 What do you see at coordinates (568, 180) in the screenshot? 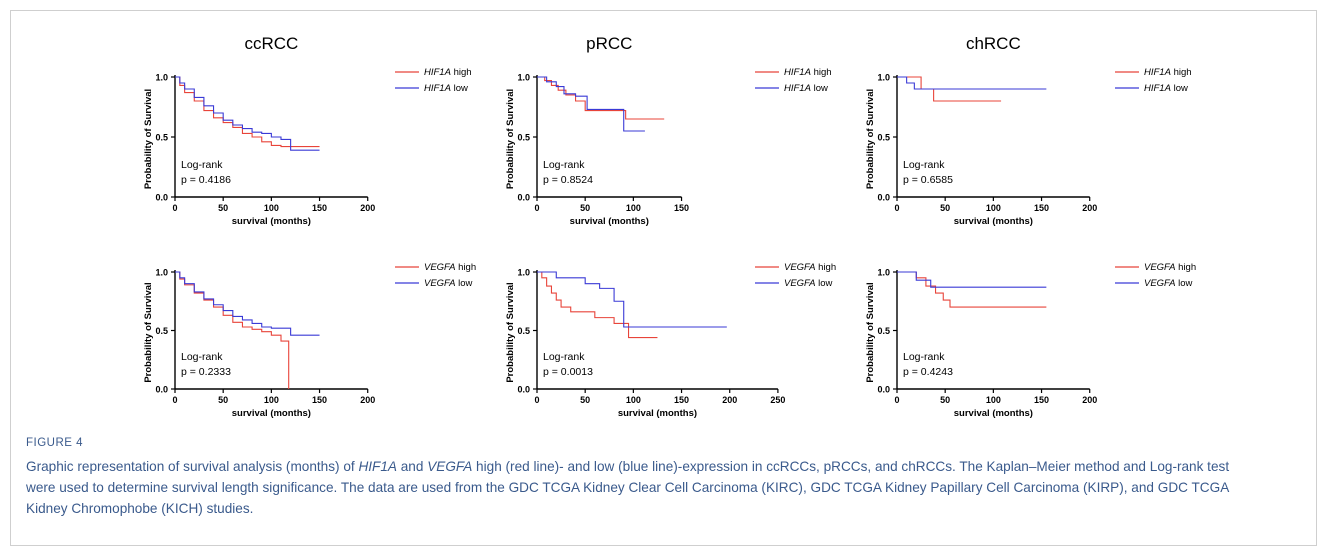
I see `p-value-label: p = 0.8524` at bounding box center [568, 180].